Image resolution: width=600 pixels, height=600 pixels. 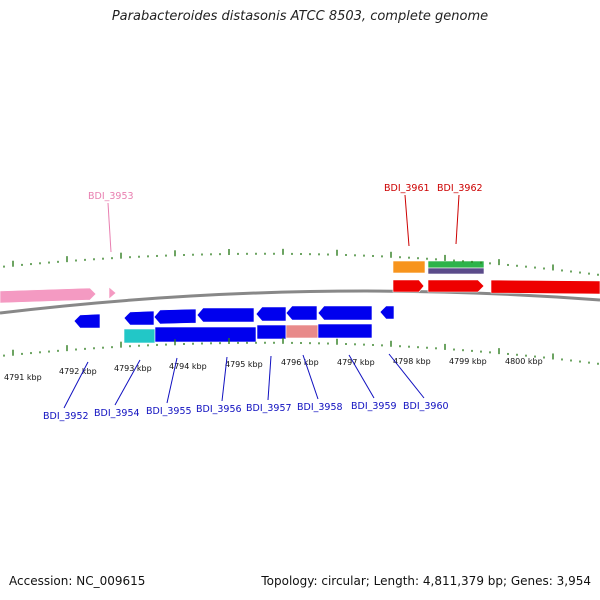 I want to click on gene-features, so click(x=300, y=302).